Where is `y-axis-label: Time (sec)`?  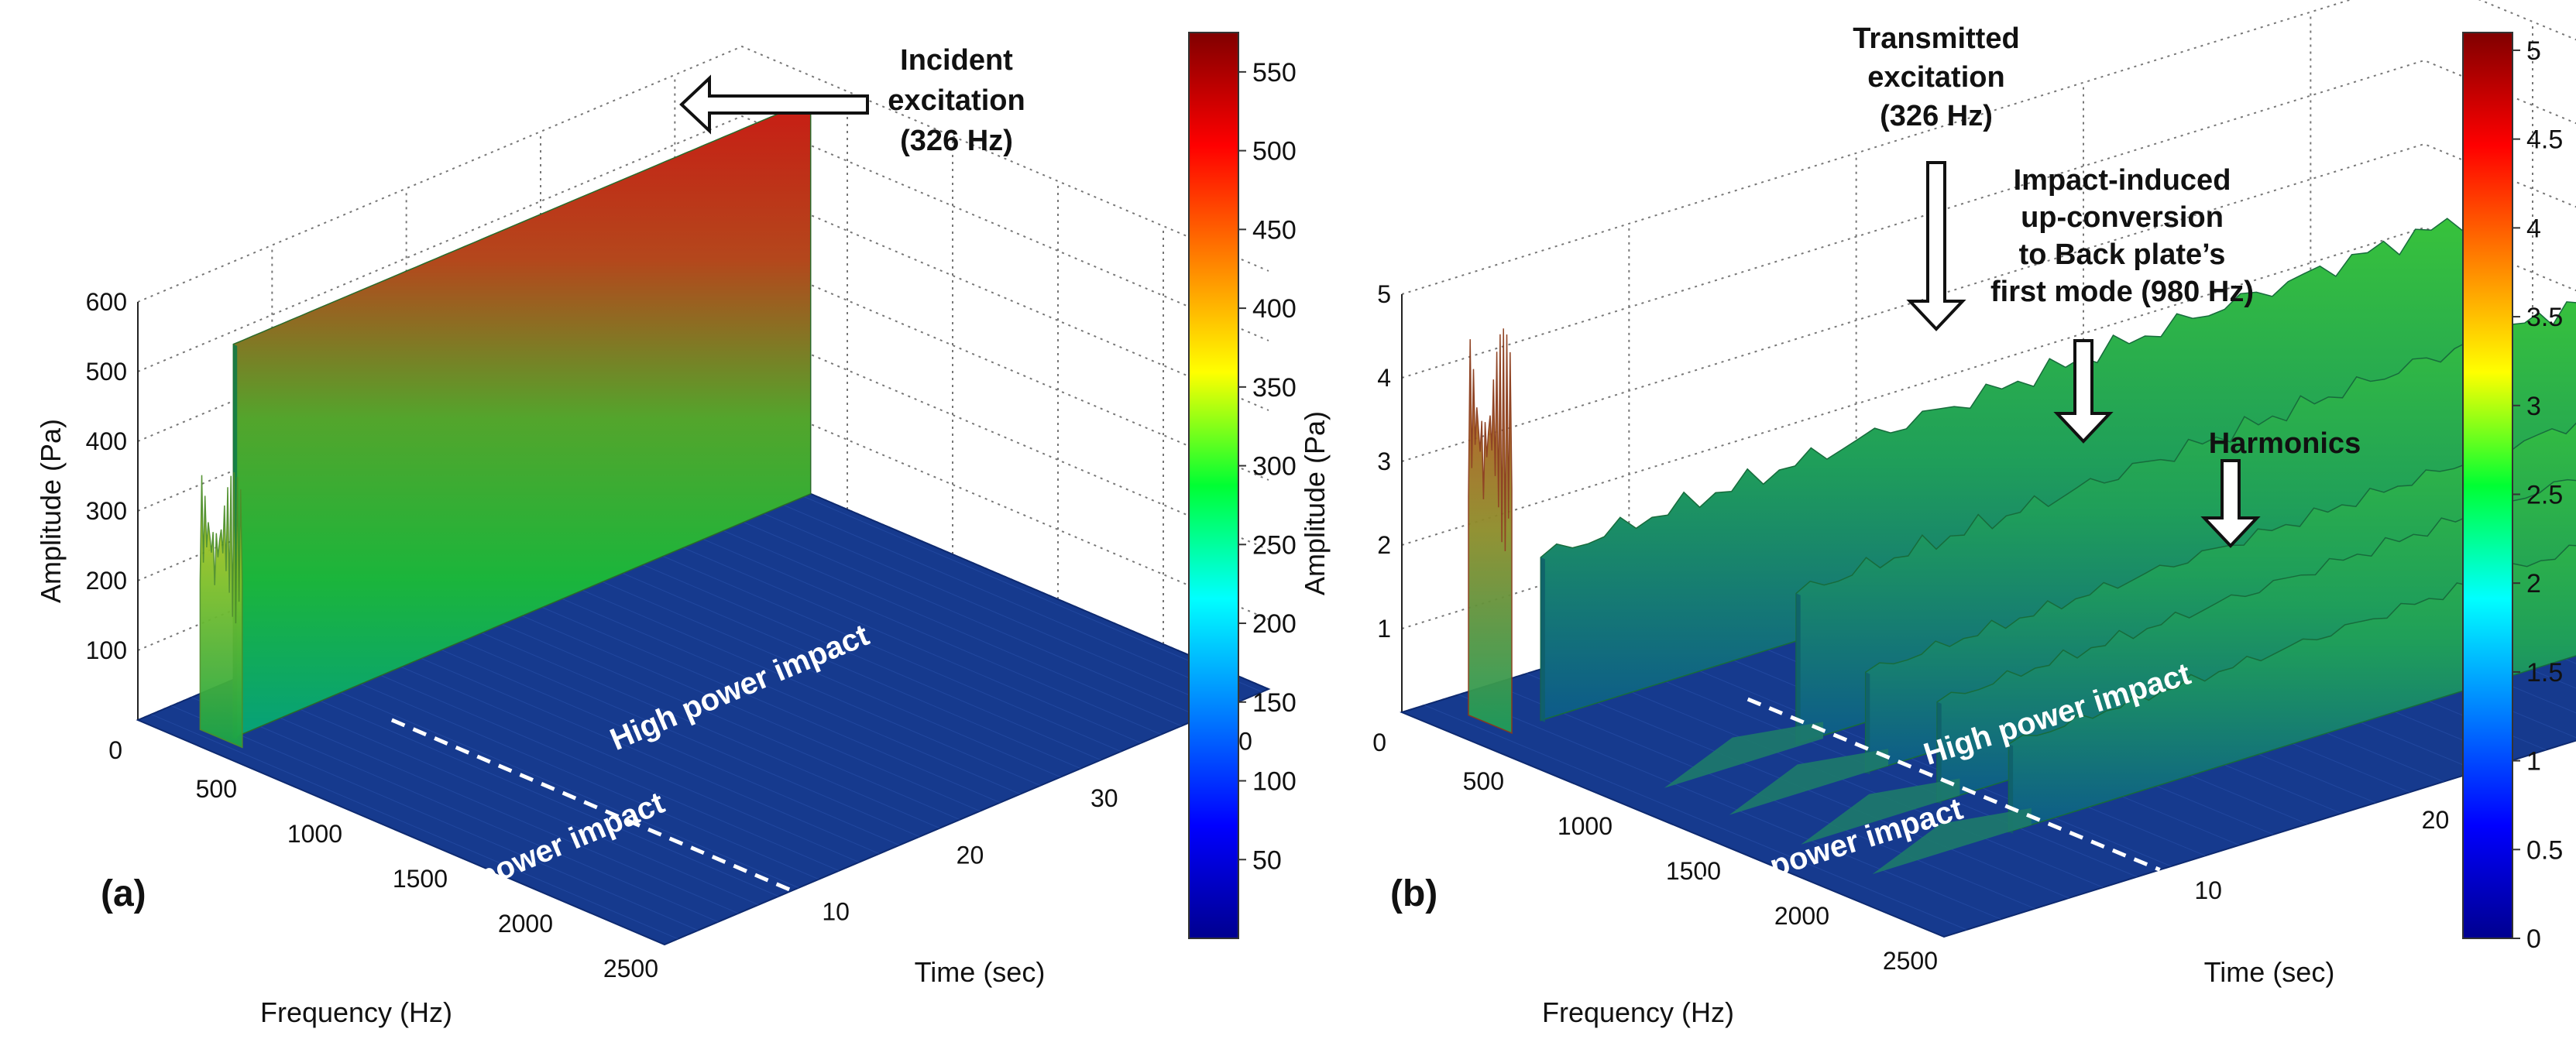
y-axis-label: Time (sec) is located at coordinates (2269, 972).